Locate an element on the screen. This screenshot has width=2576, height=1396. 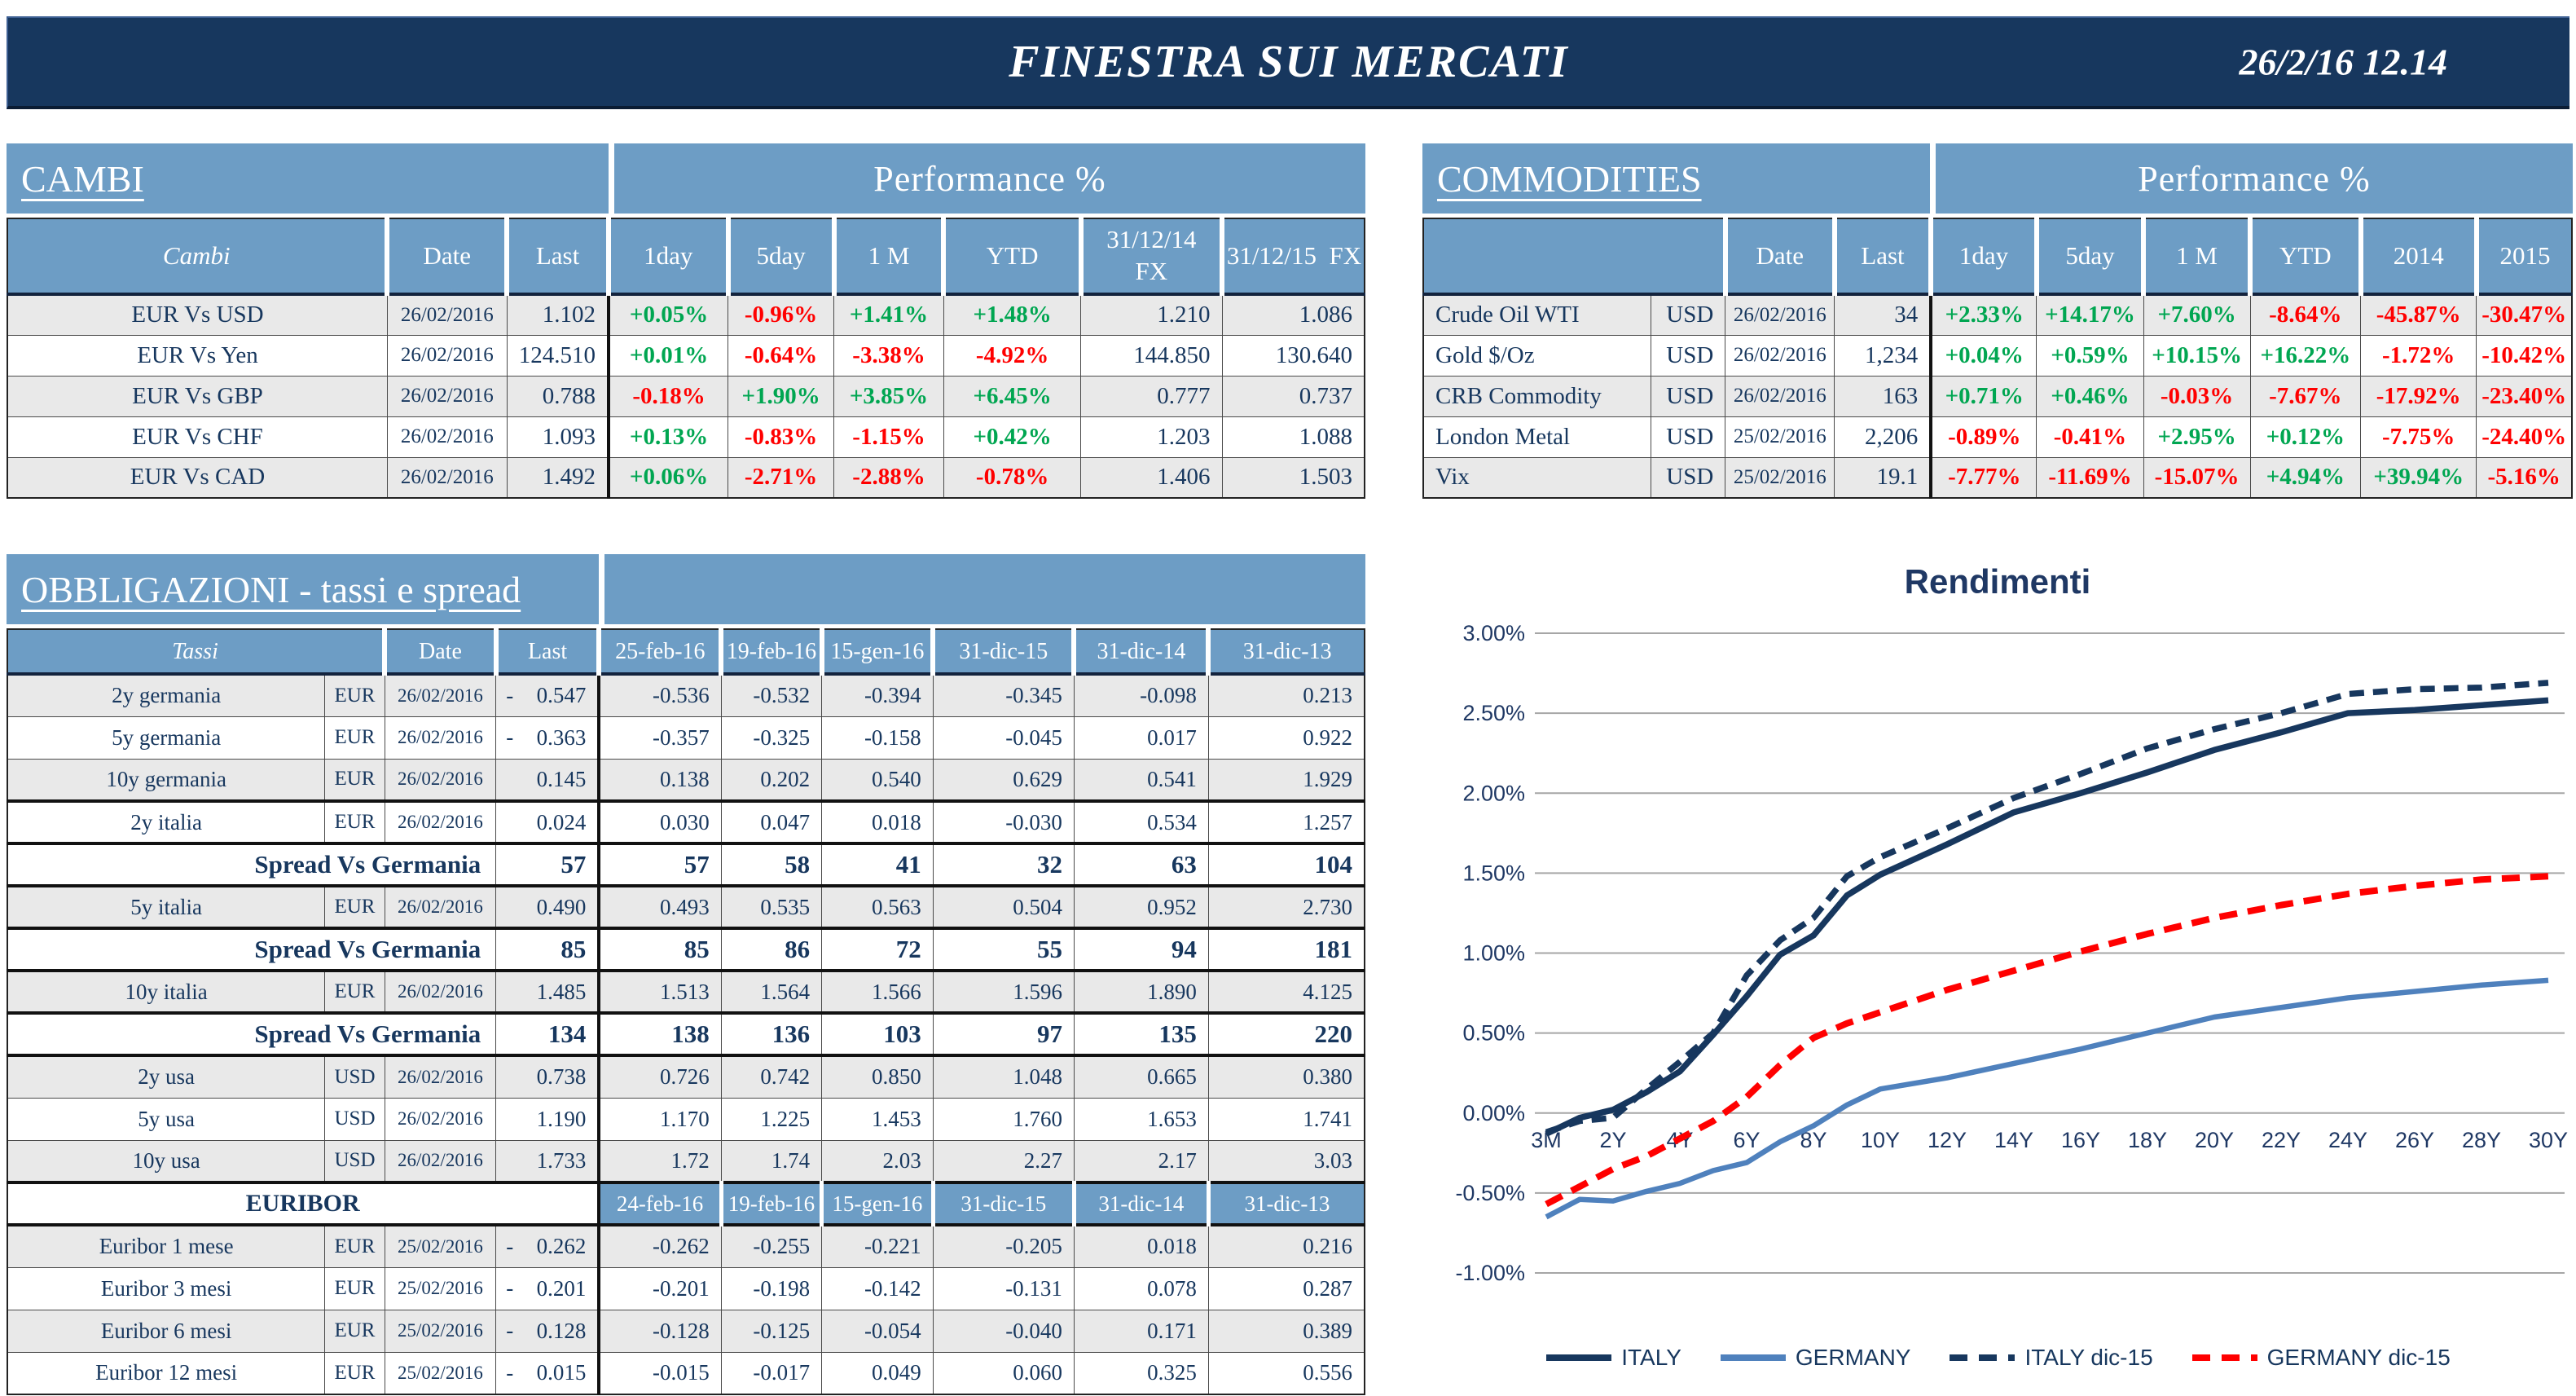
performance-cell: -2.71% is located at coordinates (781, 477).